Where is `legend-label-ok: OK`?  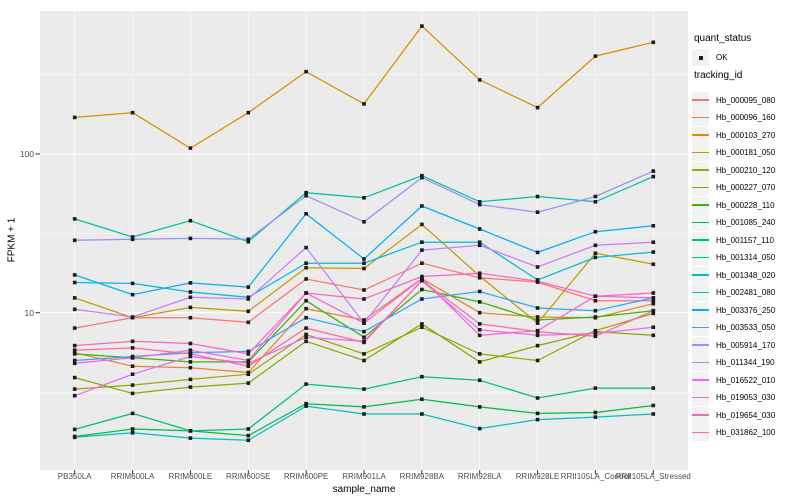 legend-label-ok: OK is located at coordinates (722, 57).